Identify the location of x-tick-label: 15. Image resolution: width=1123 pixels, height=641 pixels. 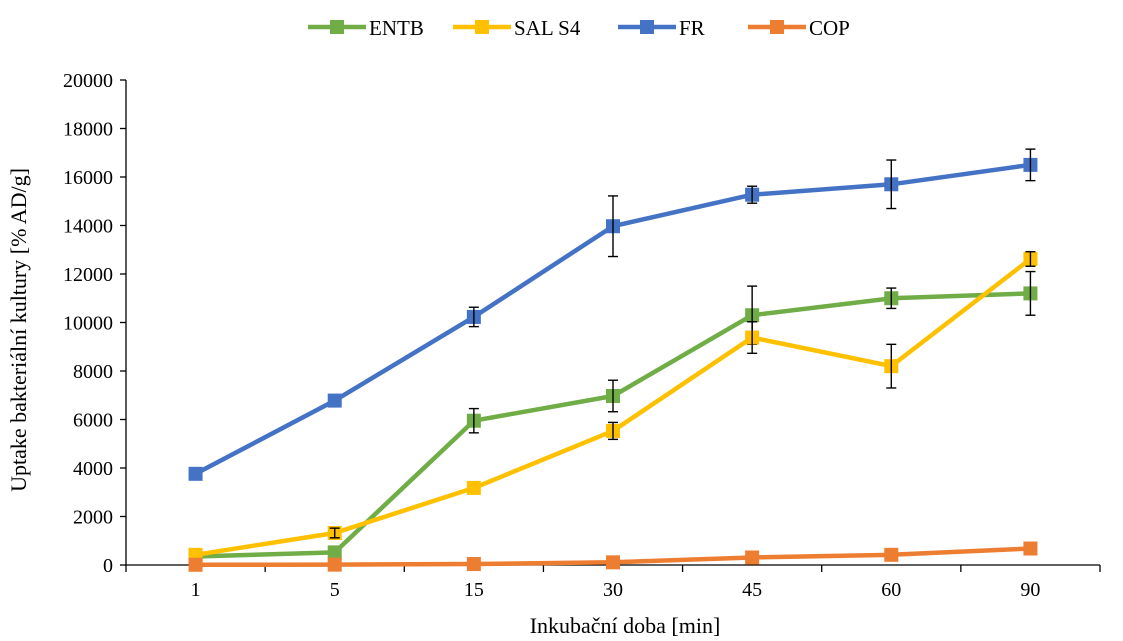
(474, 590).